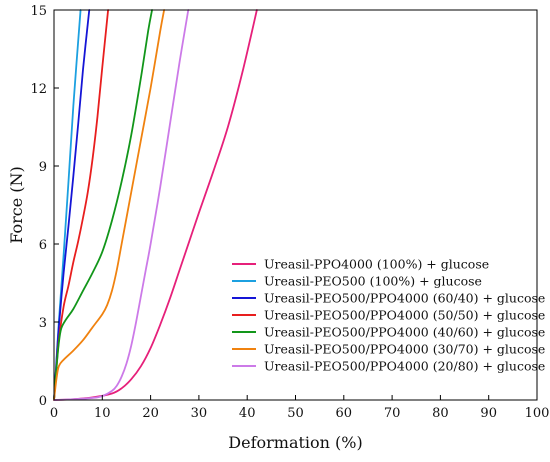  What do you see at coordinates (44, 206) in the screenshot?
I see `y-axis-ticks: 0 3 6 9 12 15` at bounding box center [44, 206].